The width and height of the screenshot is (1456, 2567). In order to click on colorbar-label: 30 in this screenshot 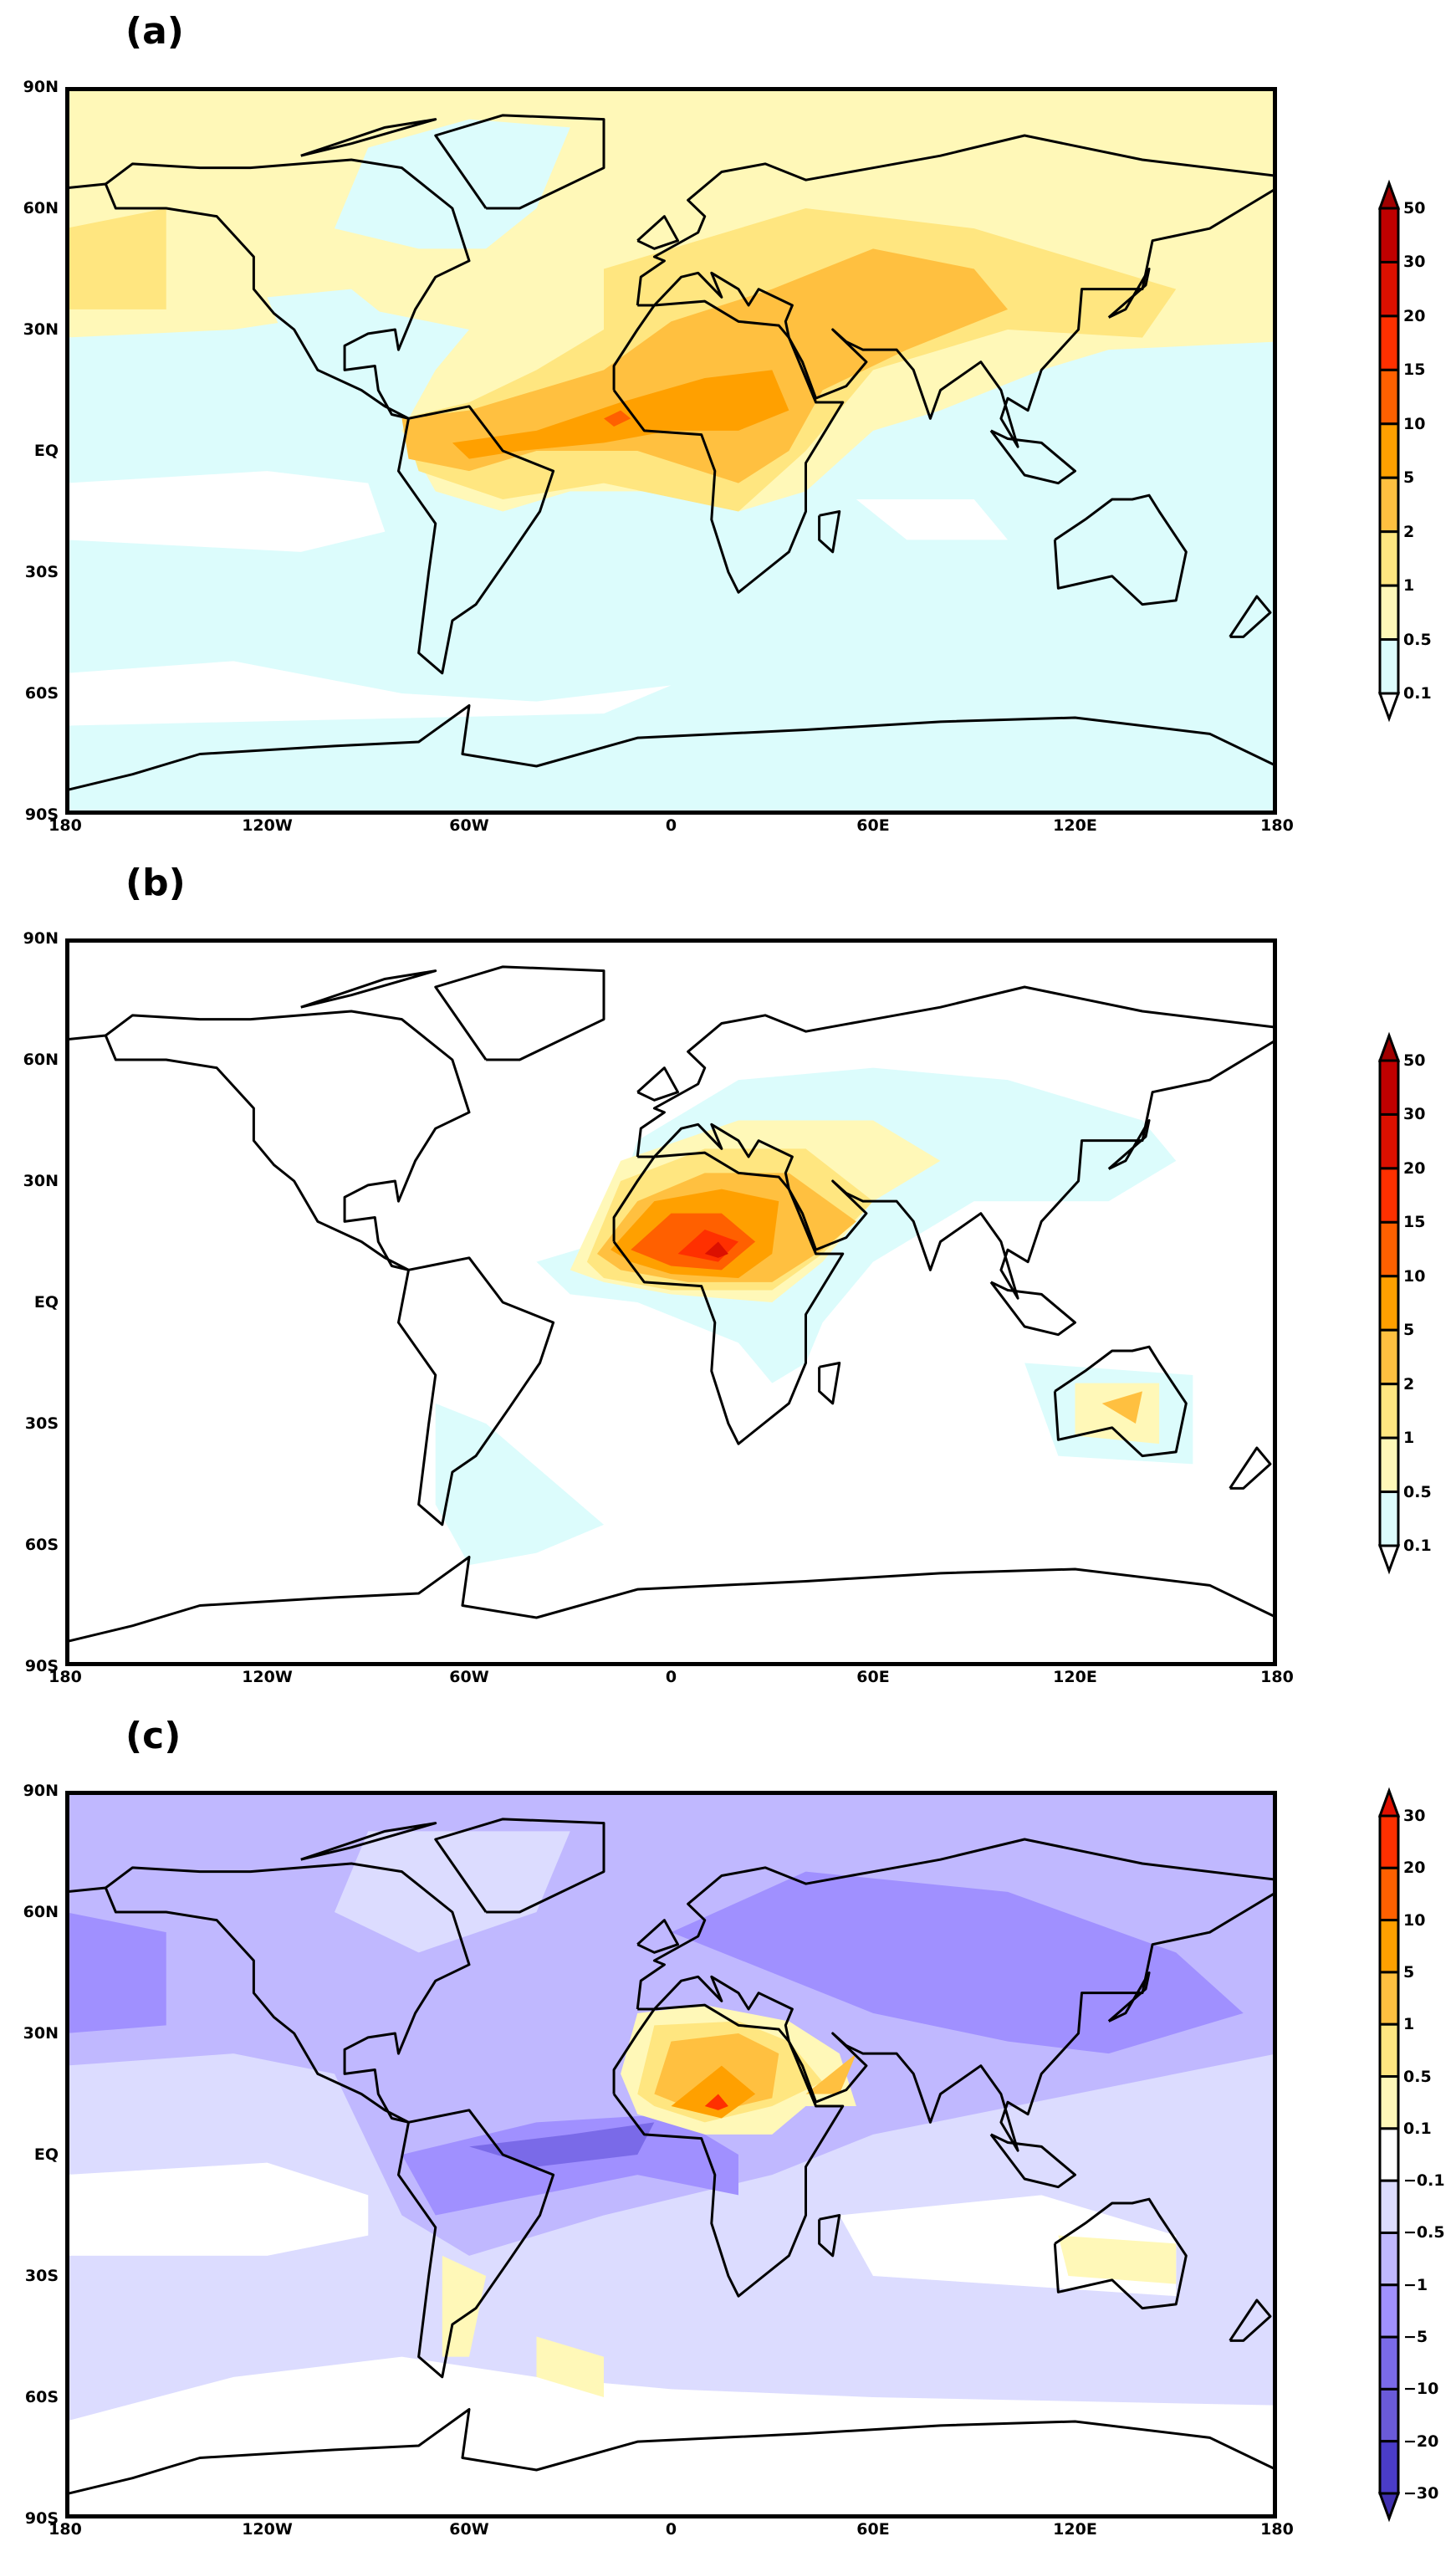, I will do `click(1414, 1816)`.